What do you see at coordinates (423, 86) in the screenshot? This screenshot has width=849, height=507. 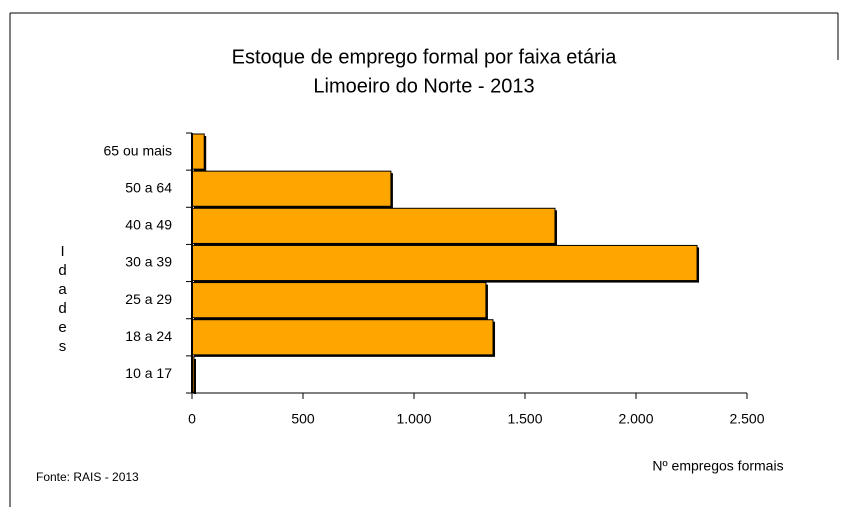 I see `chart-subtitle: Limoeiro do Norte - 2013` at bounding box center [423, 86].